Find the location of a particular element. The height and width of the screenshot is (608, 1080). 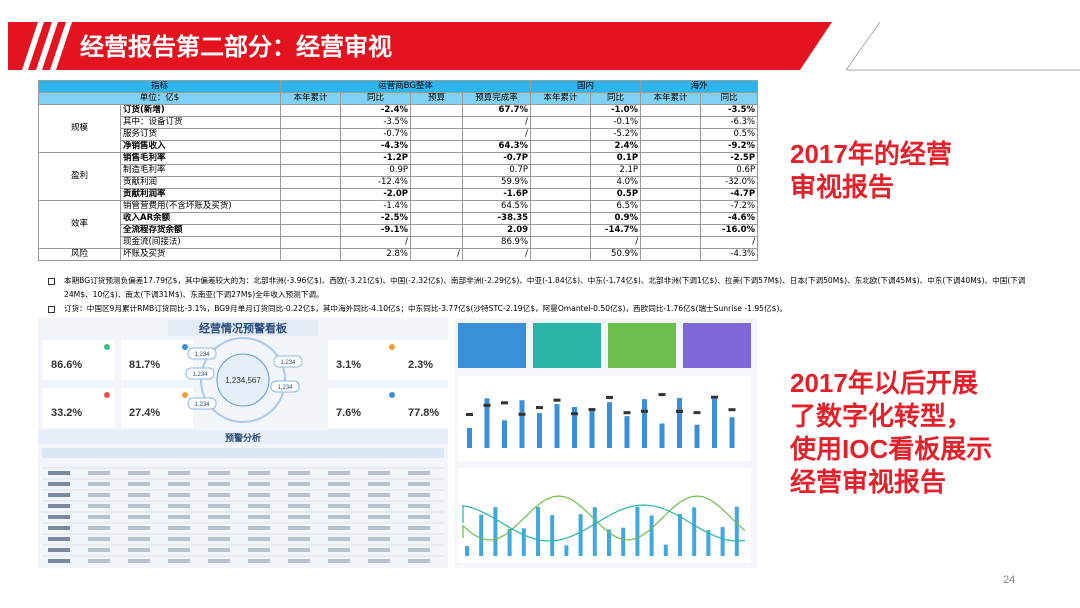

header-cell: 同比 is located at coordinates (729, 98).